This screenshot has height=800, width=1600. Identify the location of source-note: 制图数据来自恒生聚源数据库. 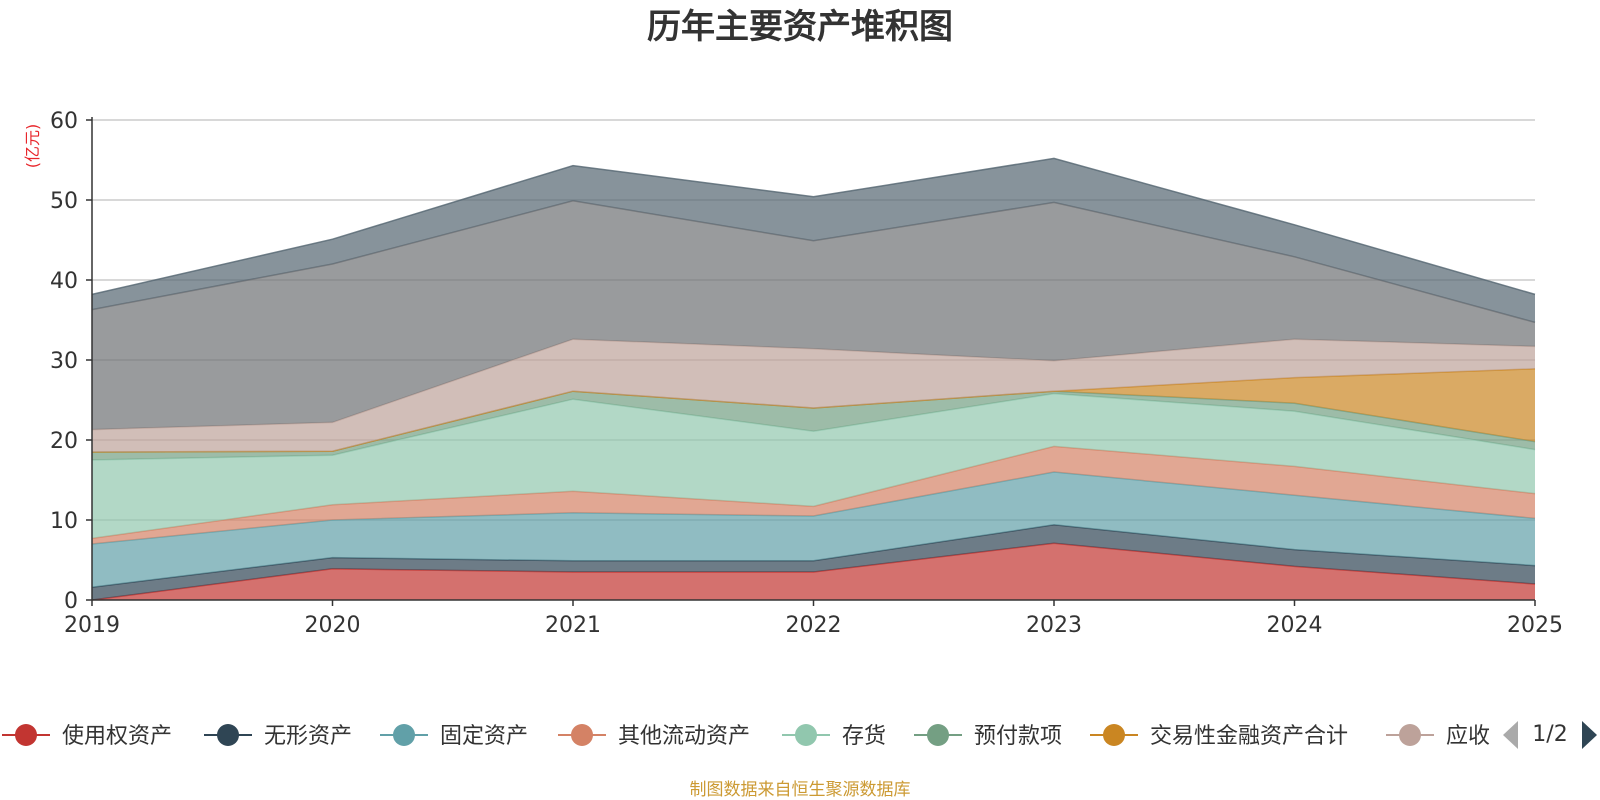
(800, 790).